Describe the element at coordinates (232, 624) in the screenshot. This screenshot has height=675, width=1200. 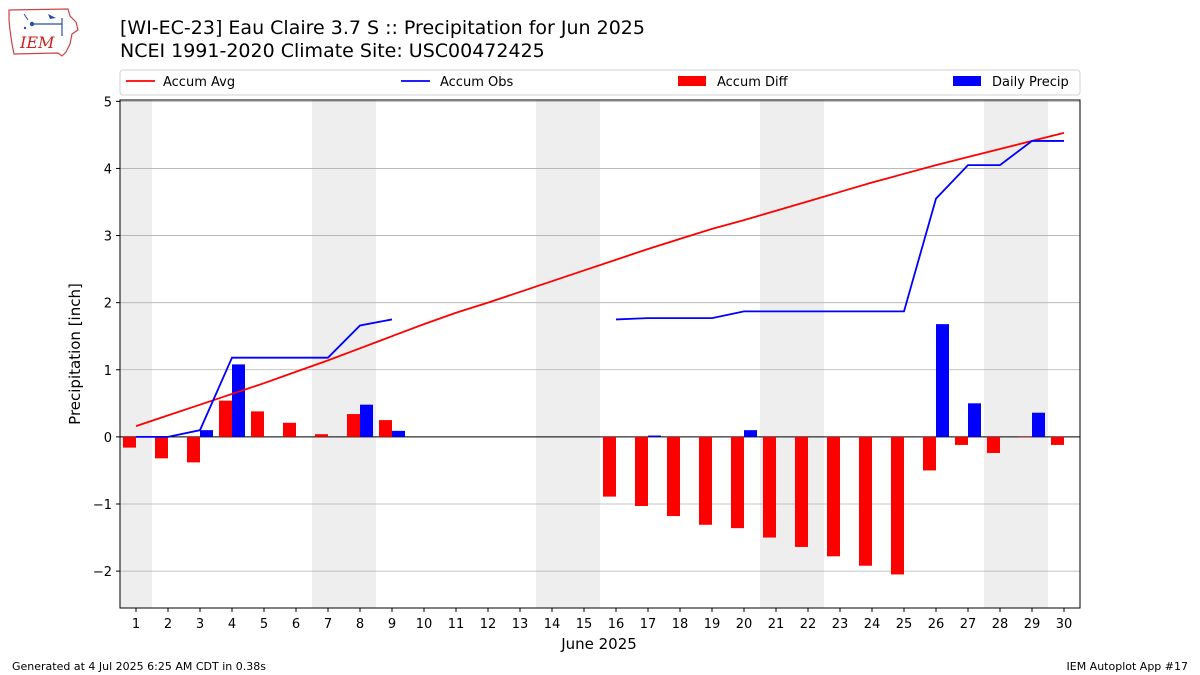
I see `x-tick-label: 4` at that location.